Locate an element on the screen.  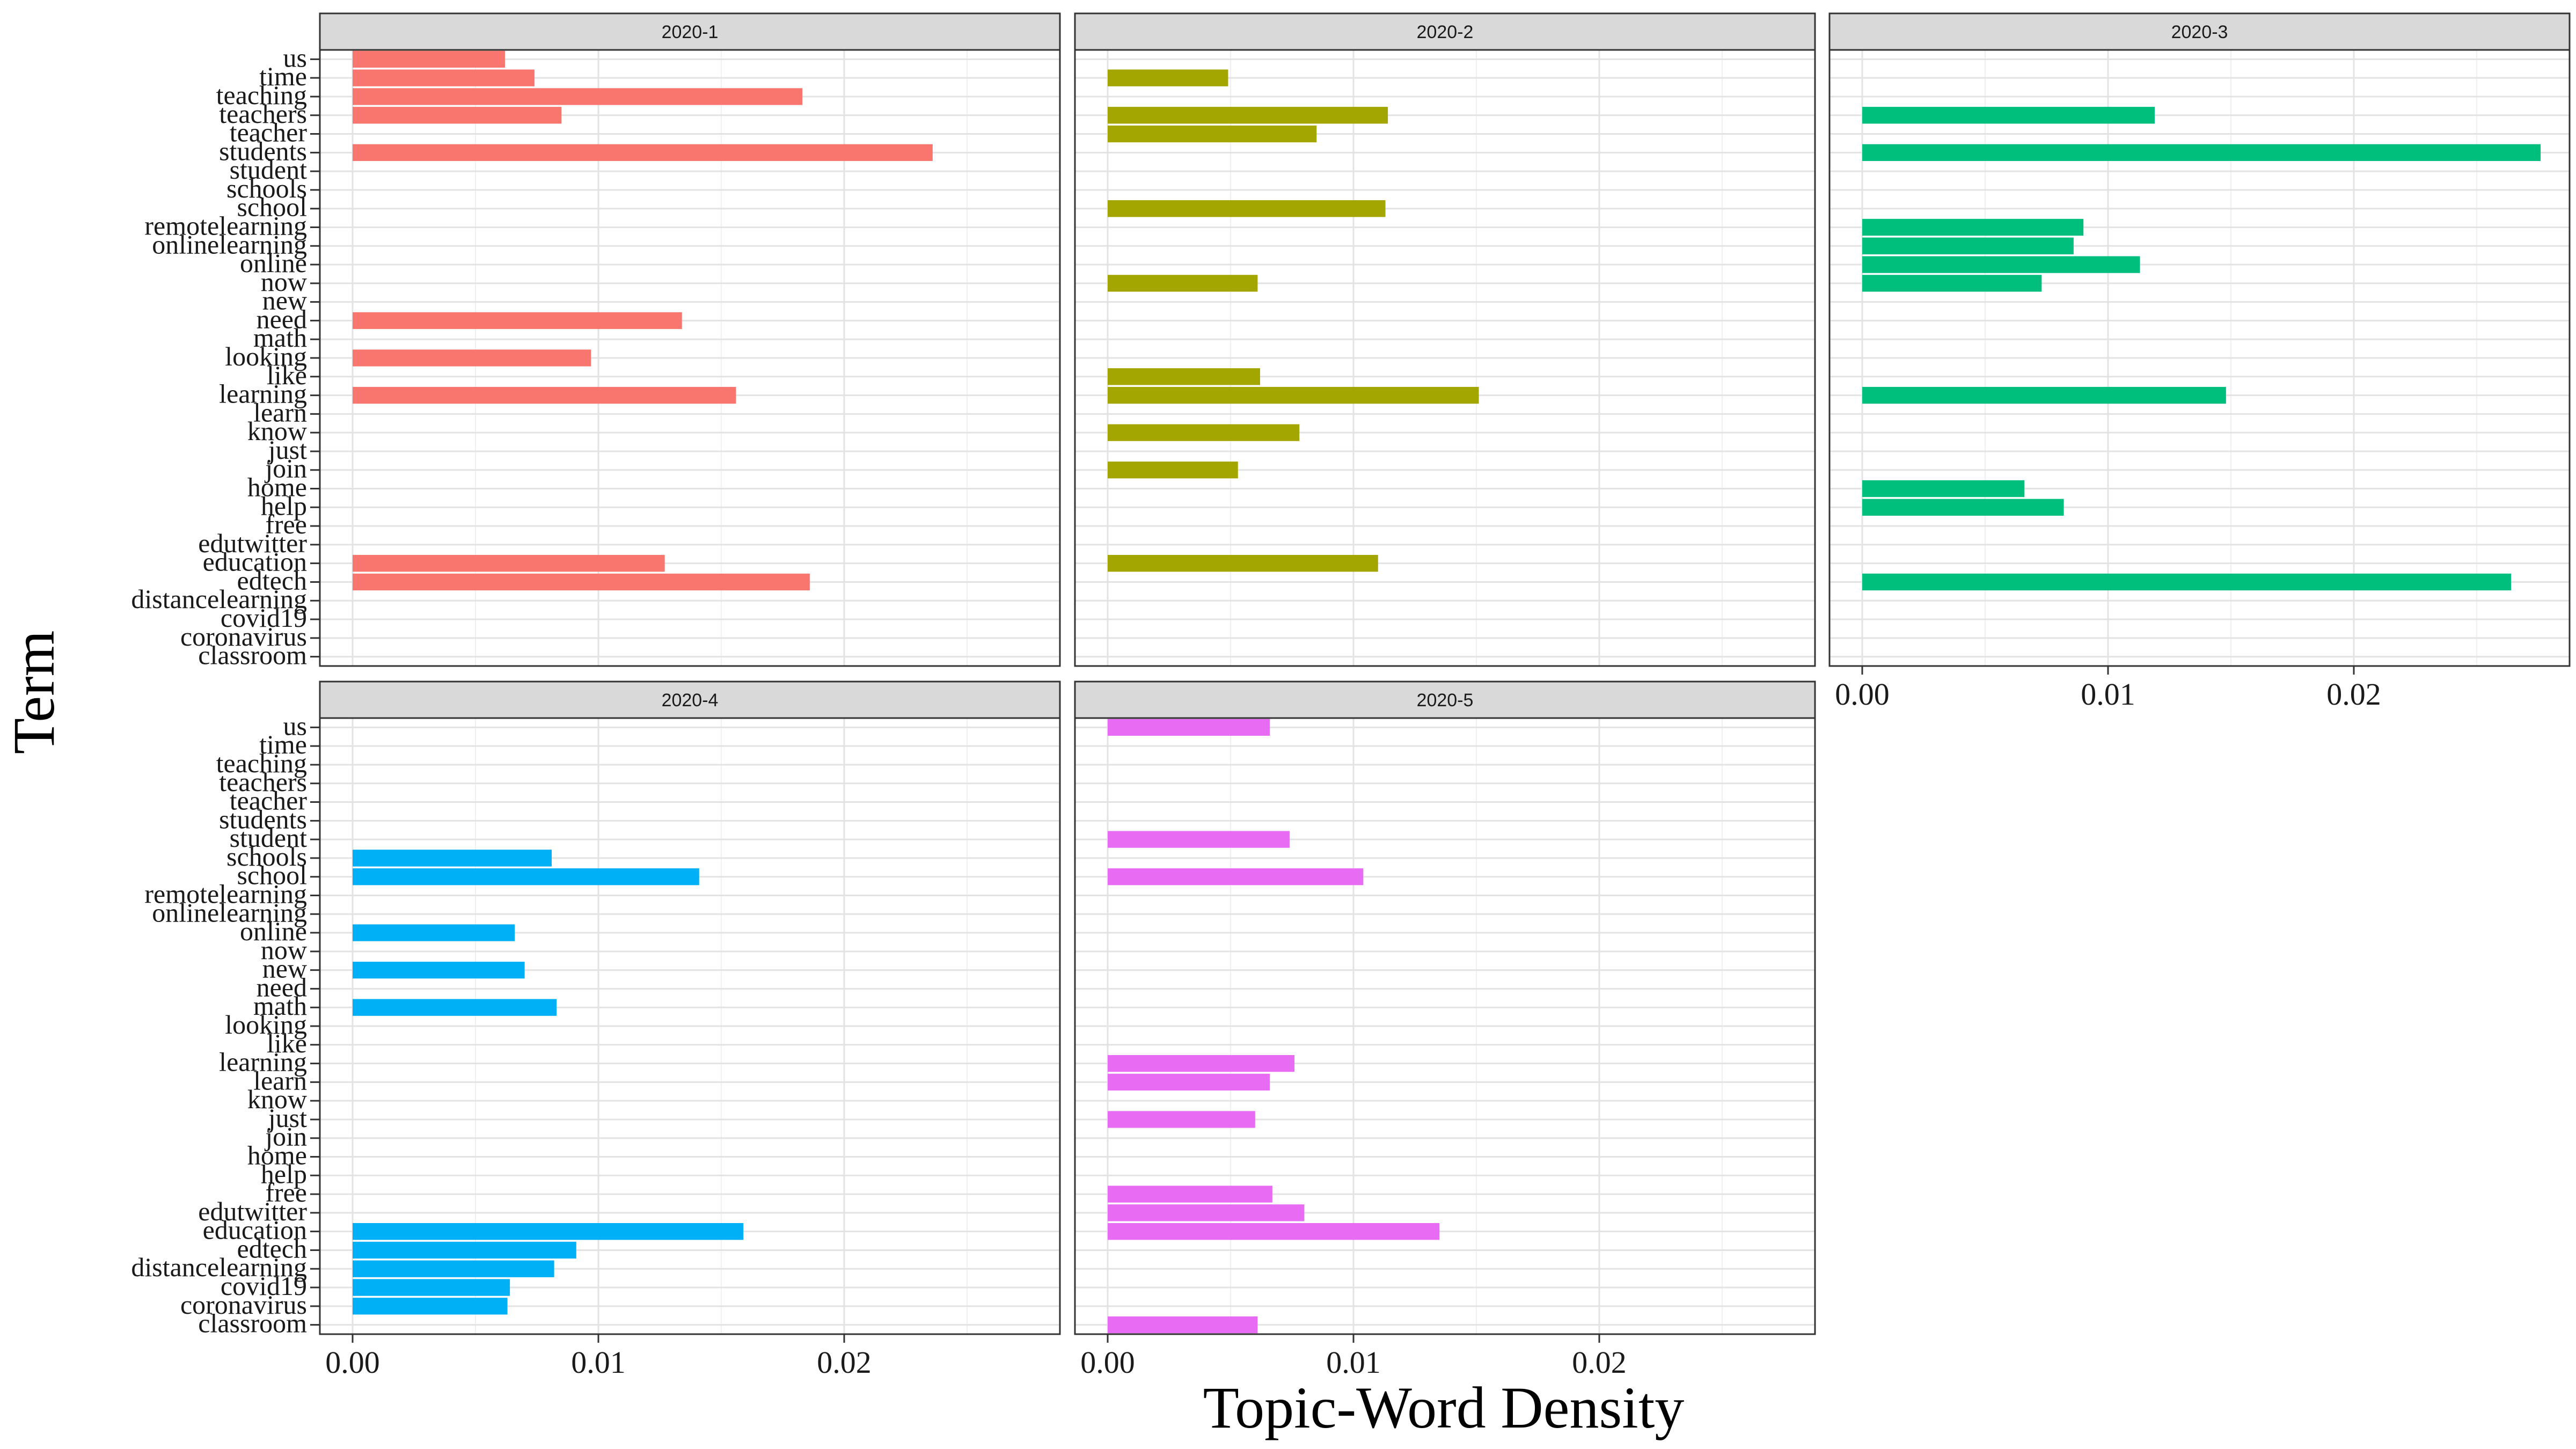
bar-2020-3-students is located at coordinates (2201, 152).